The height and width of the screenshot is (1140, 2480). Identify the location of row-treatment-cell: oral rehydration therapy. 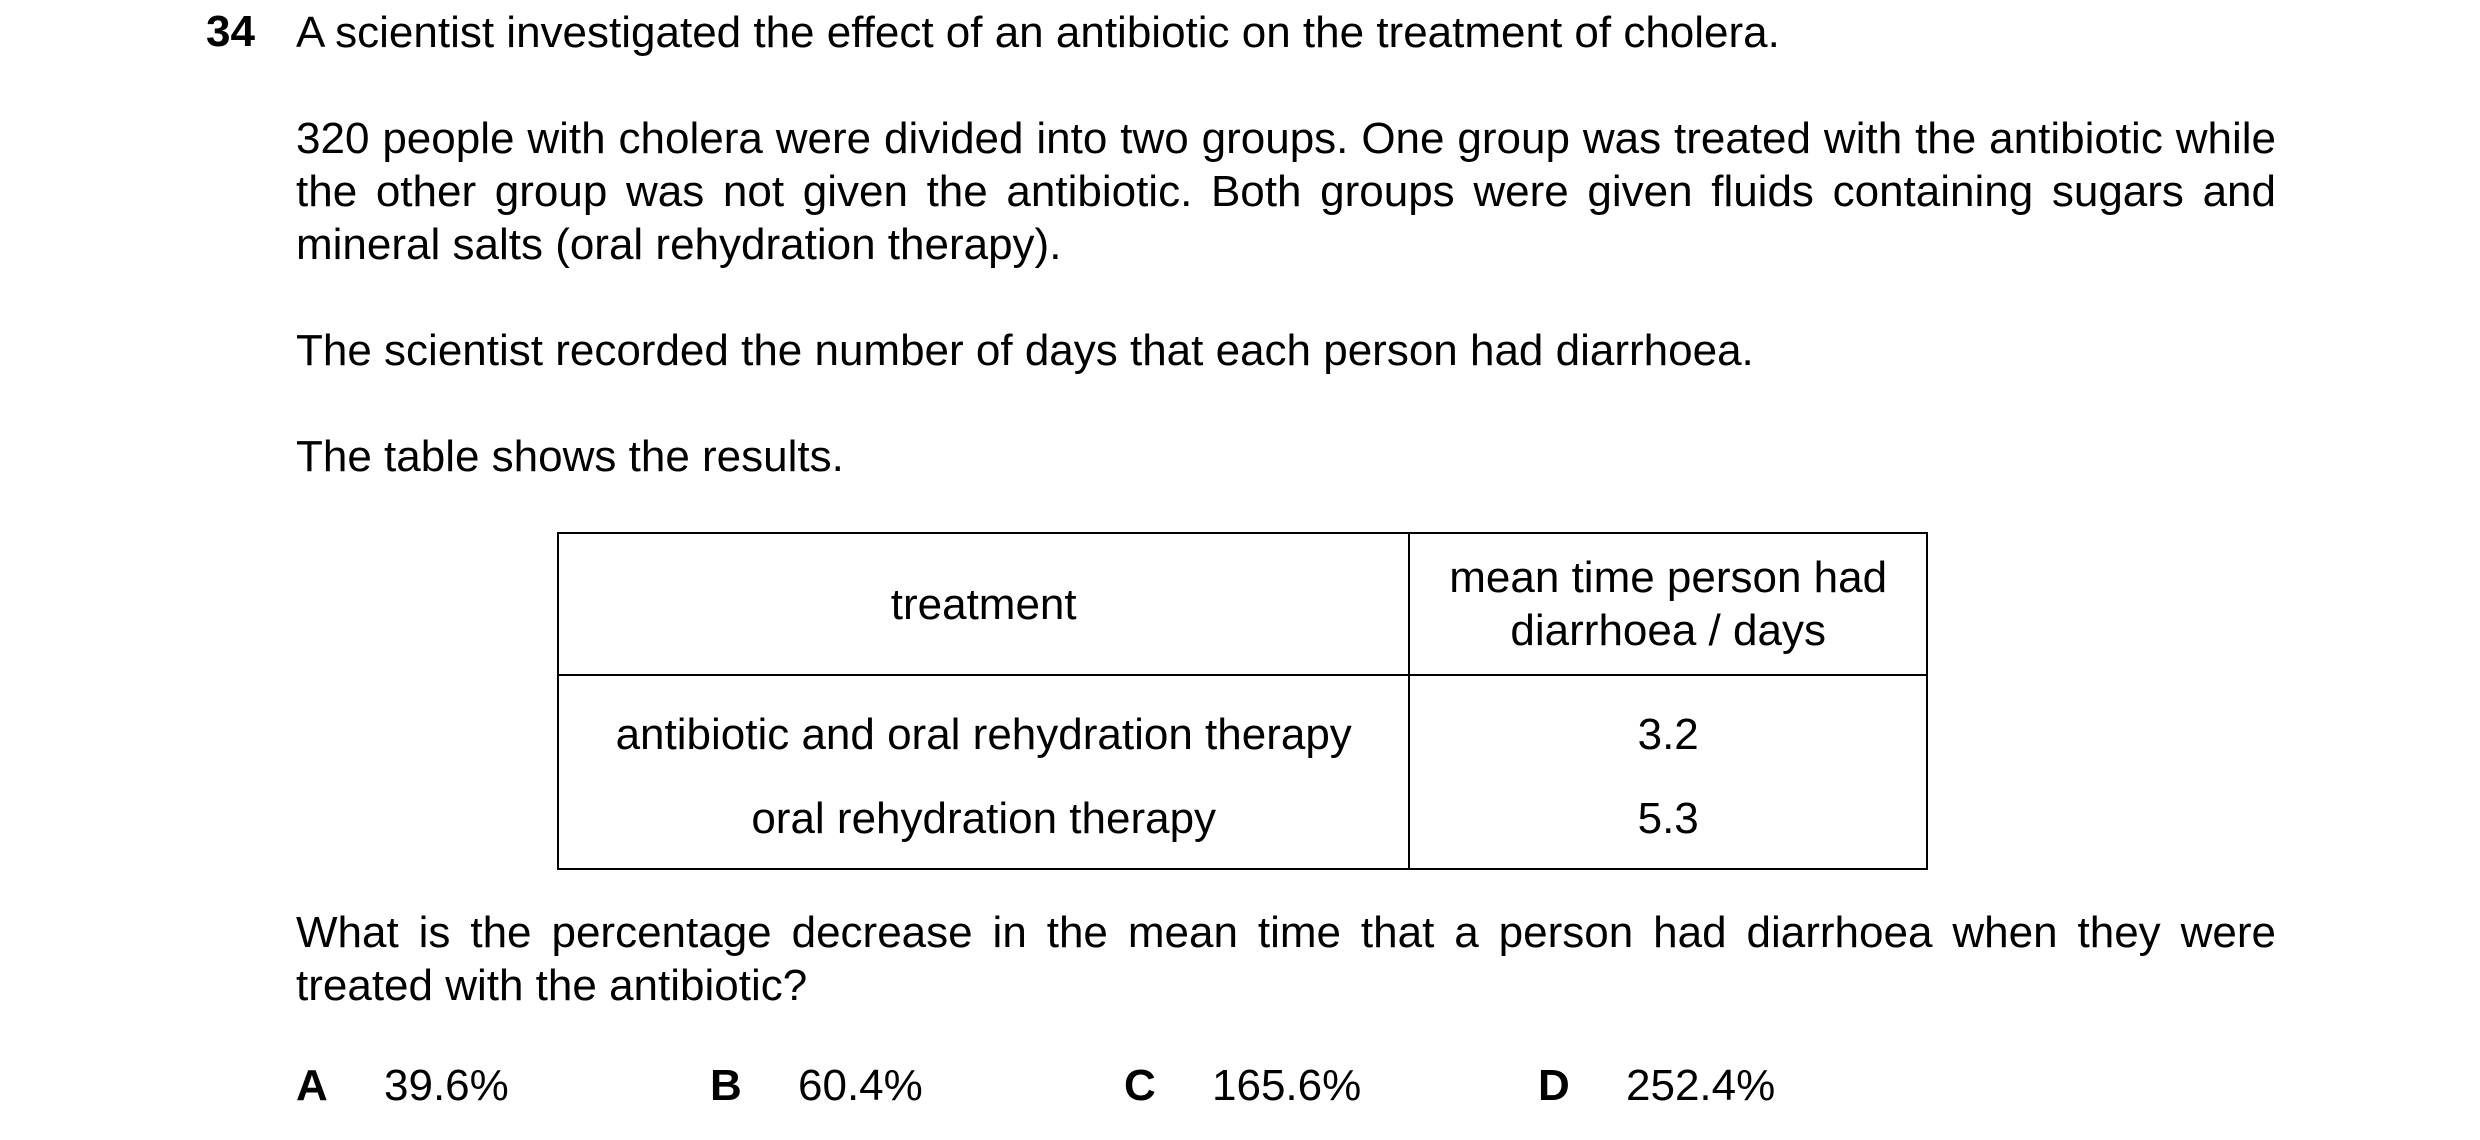
(983, 823).